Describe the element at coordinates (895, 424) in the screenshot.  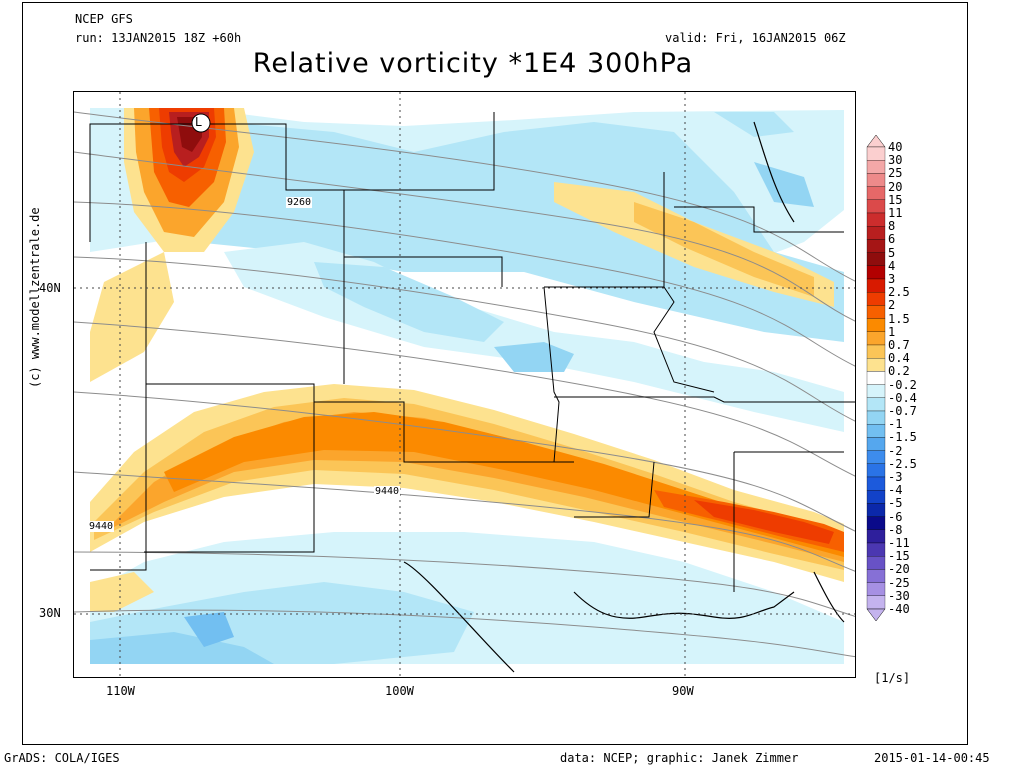
I see `colorbar-tick-label: -1` at that location.